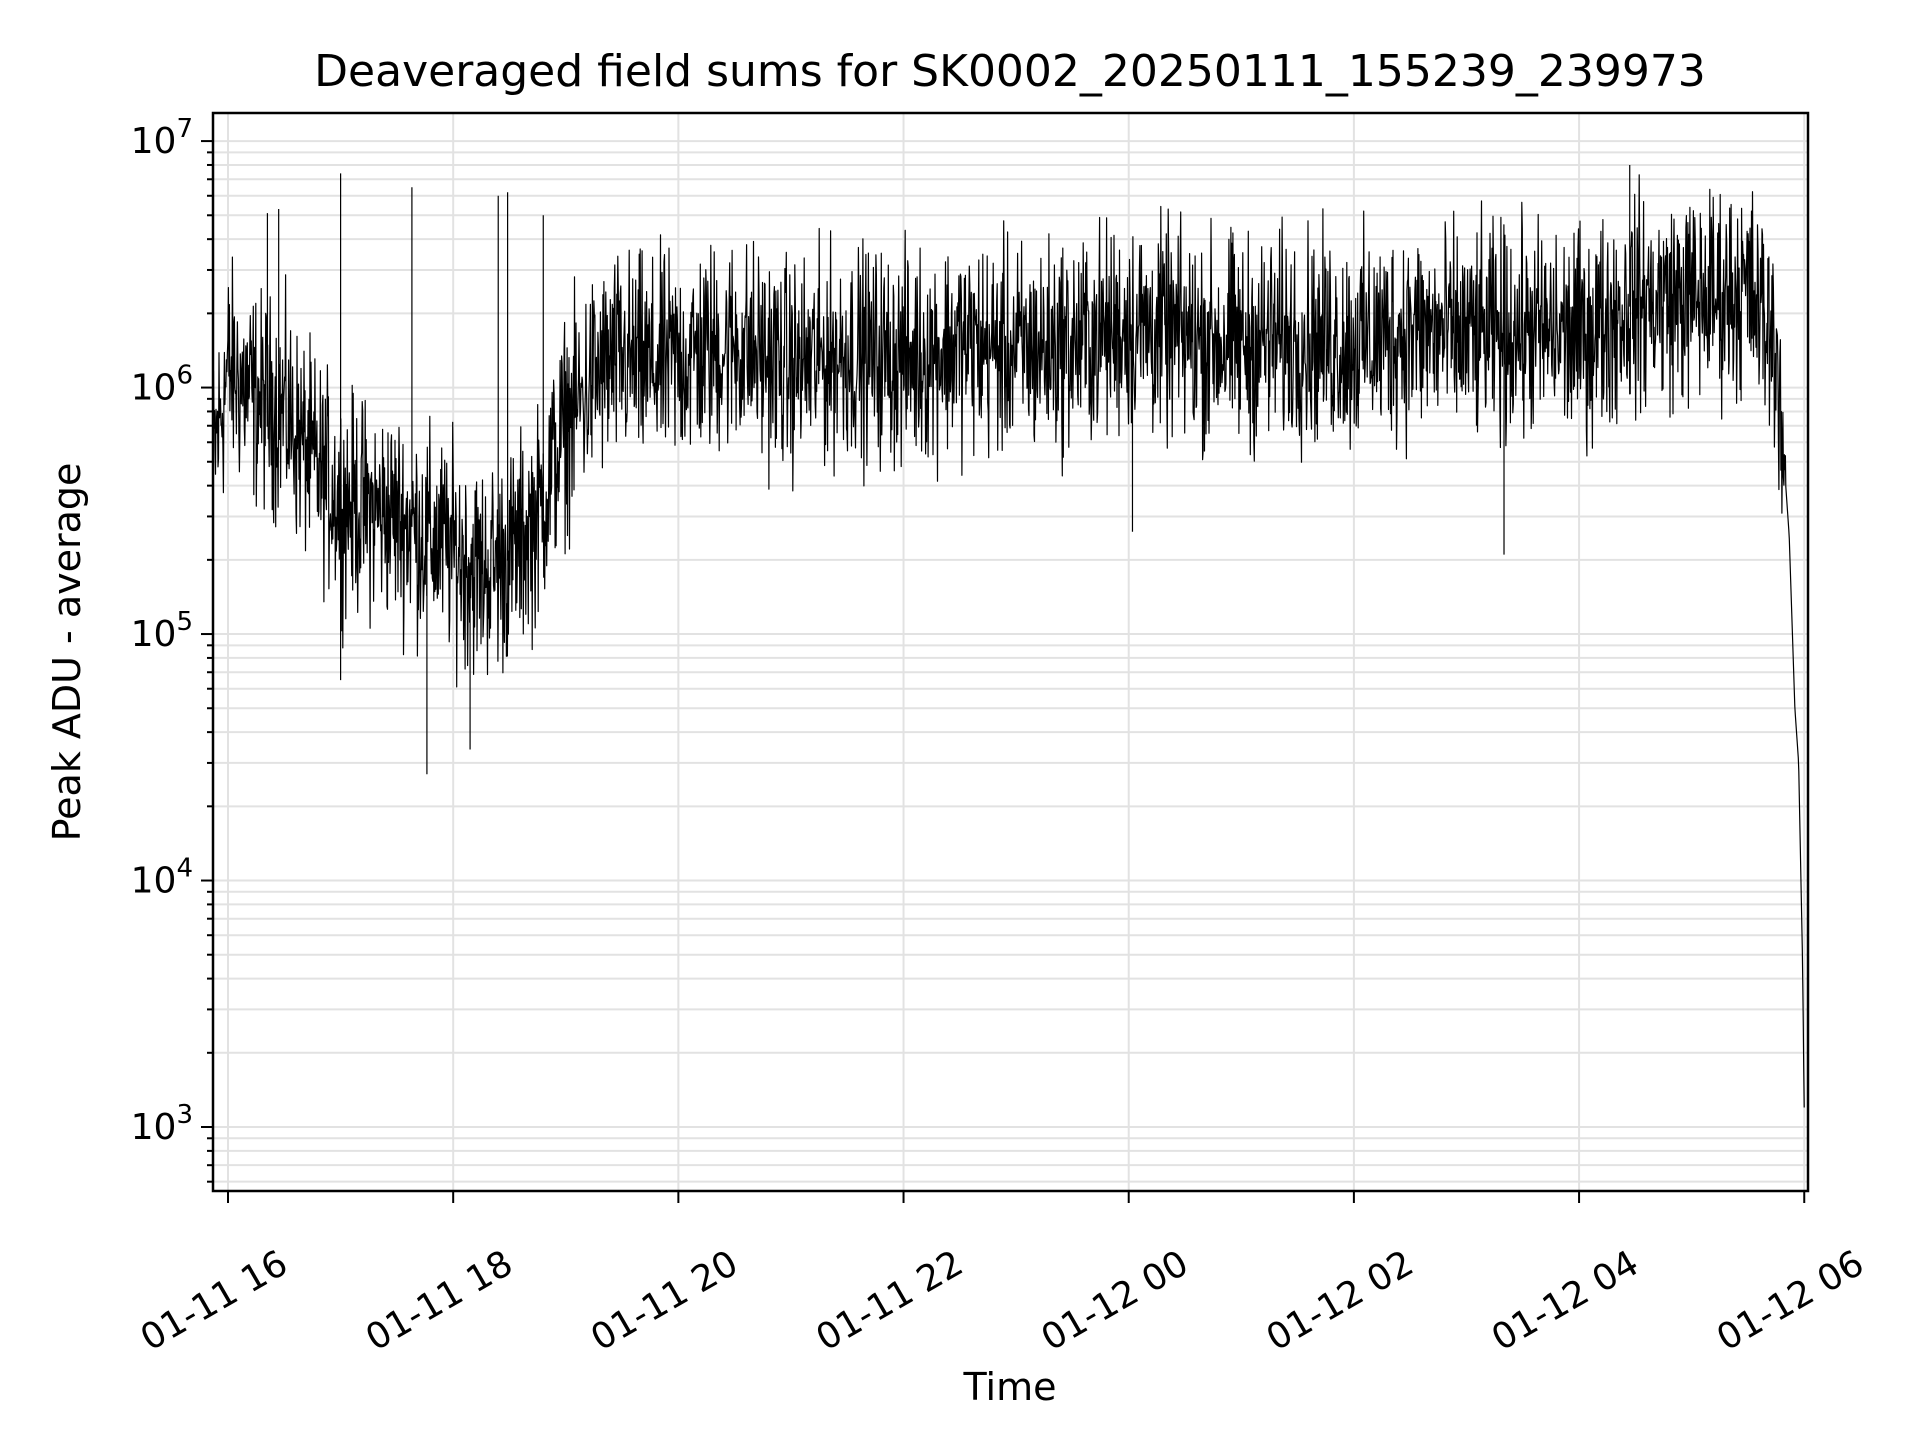  I want to click on x-axis-label: Time, so click(1010, 1387).